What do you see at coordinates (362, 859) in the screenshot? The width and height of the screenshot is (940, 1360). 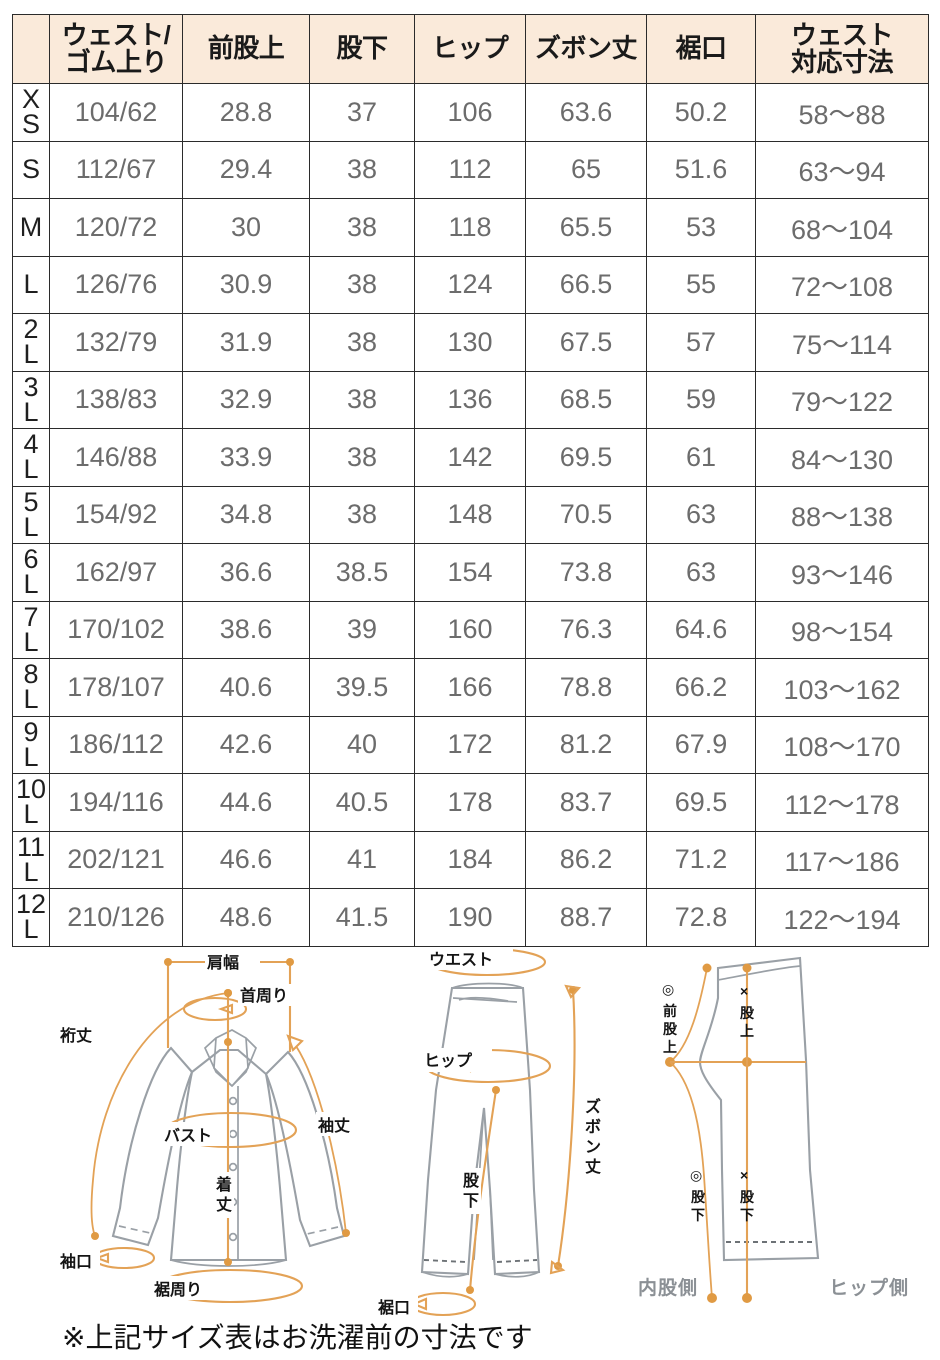 I see `cell-matashita: 41` at bounding box center [362, 859].